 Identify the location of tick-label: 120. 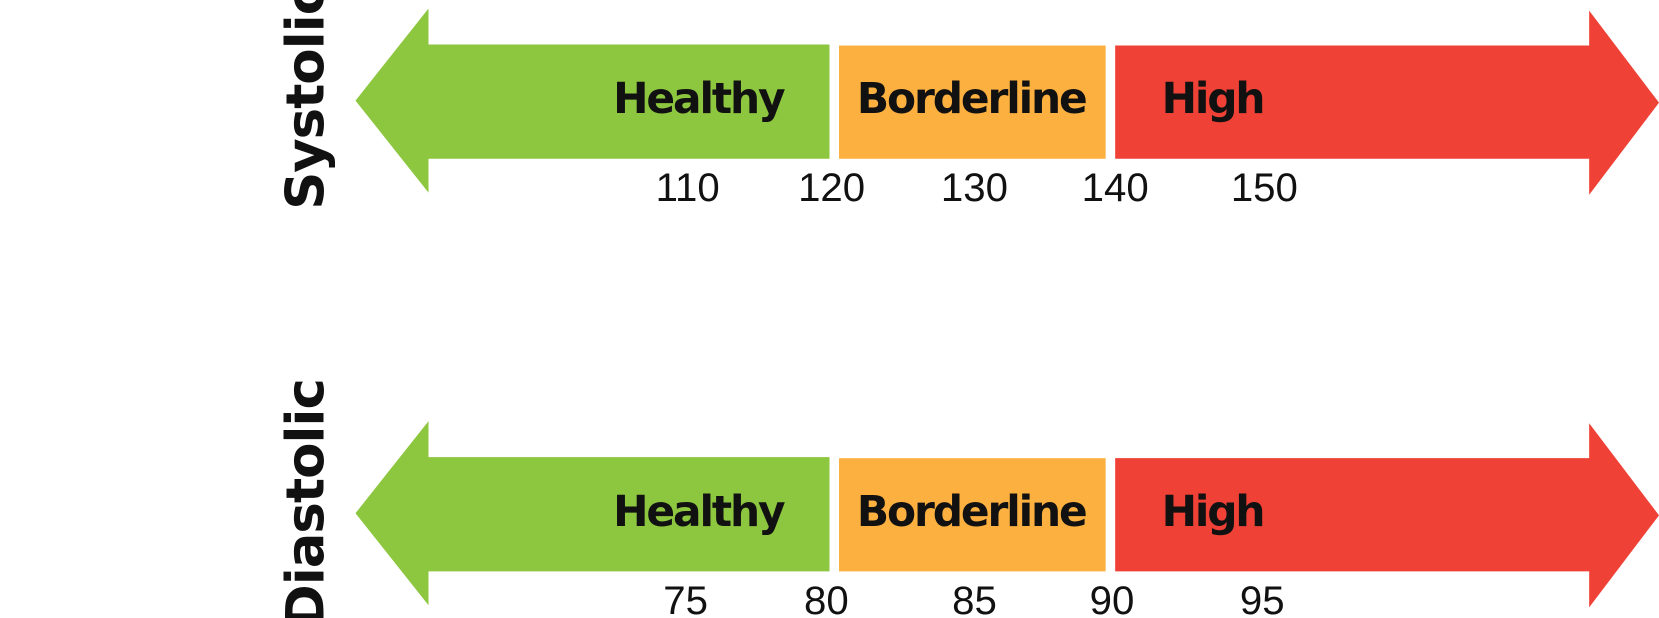
(831, 187).